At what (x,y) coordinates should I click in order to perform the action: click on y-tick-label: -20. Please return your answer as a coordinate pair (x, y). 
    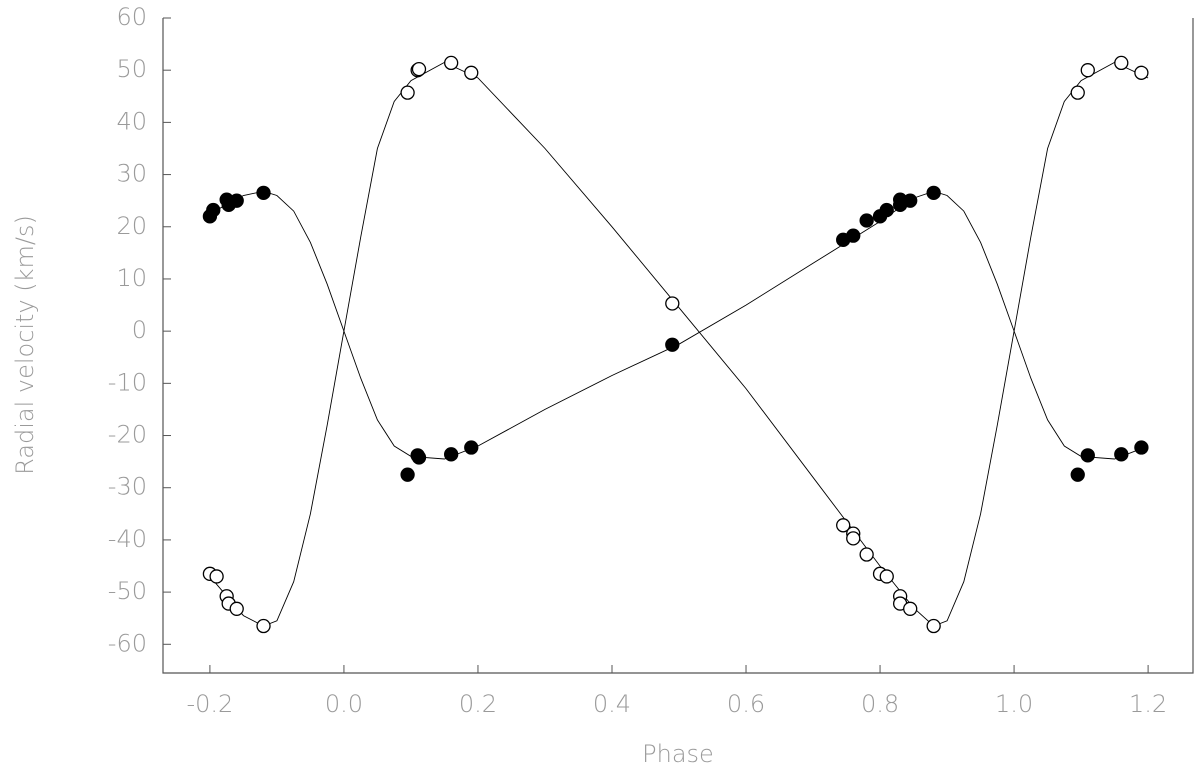
    Looking at the image, I should click on (127, 435).